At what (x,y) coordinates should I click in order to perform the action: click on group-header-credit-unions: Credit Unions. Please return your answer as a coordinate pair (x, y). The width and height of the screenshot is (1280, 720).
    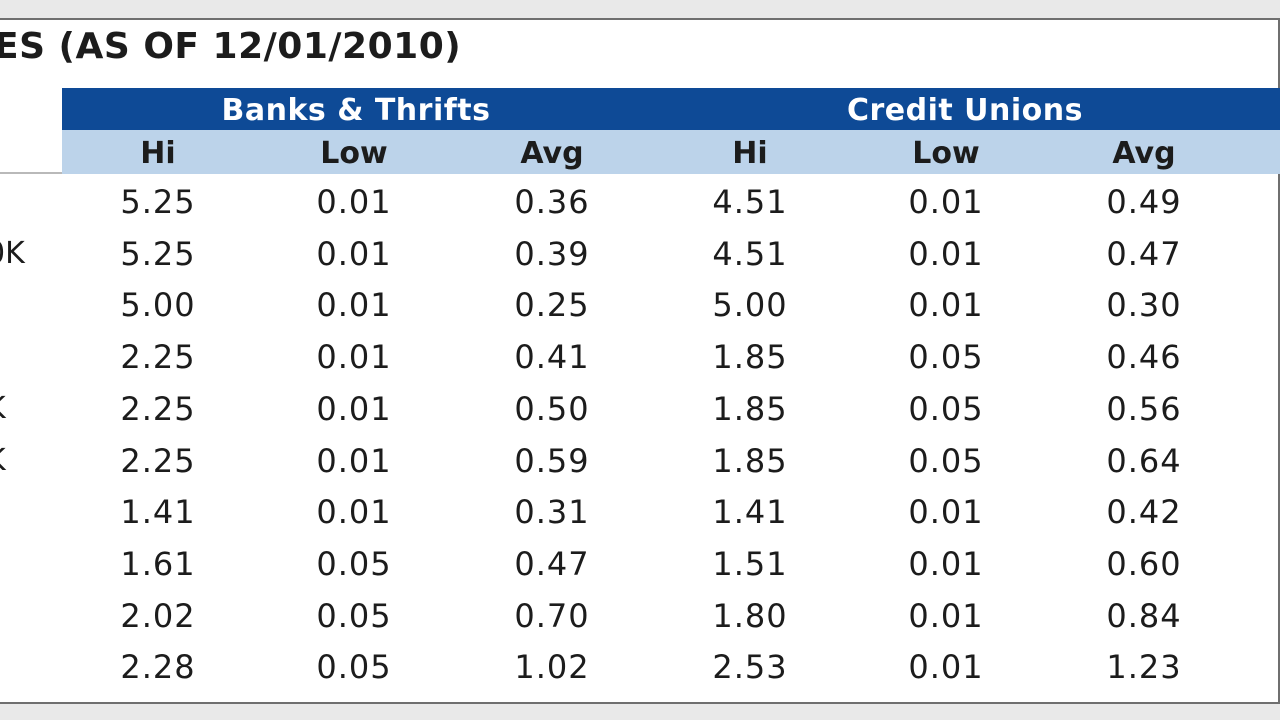
    Looking at the image, I should click on (965, 109).